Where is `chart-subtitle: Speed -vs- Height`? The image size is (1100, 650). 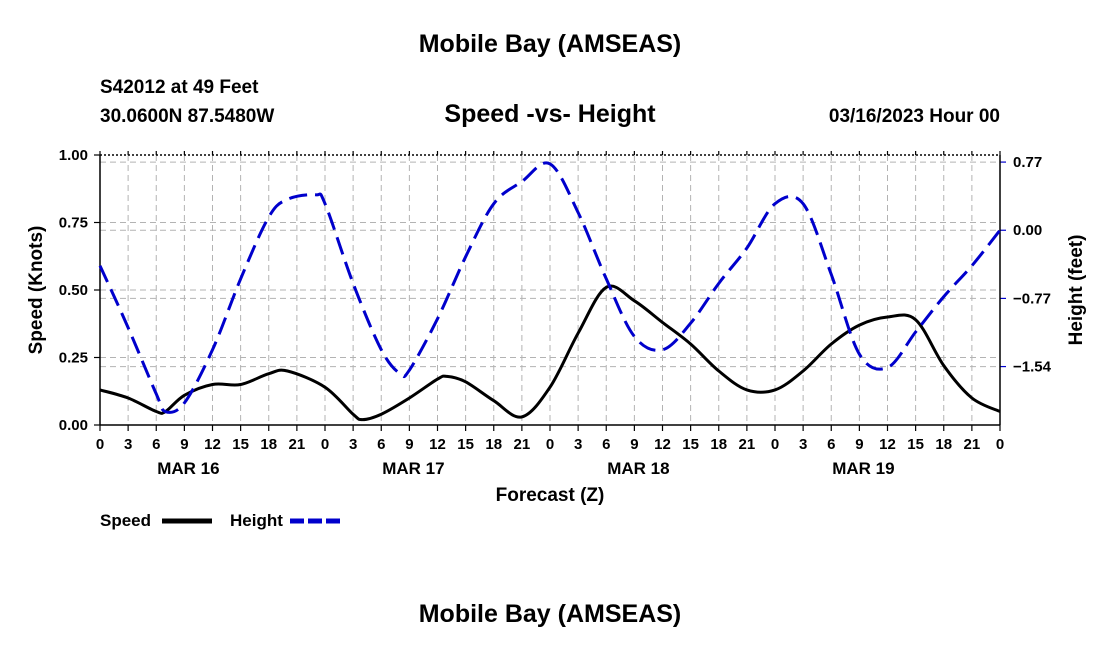
chart-subtitle: Speed -vs- Height is located at coordinates (550, 114).